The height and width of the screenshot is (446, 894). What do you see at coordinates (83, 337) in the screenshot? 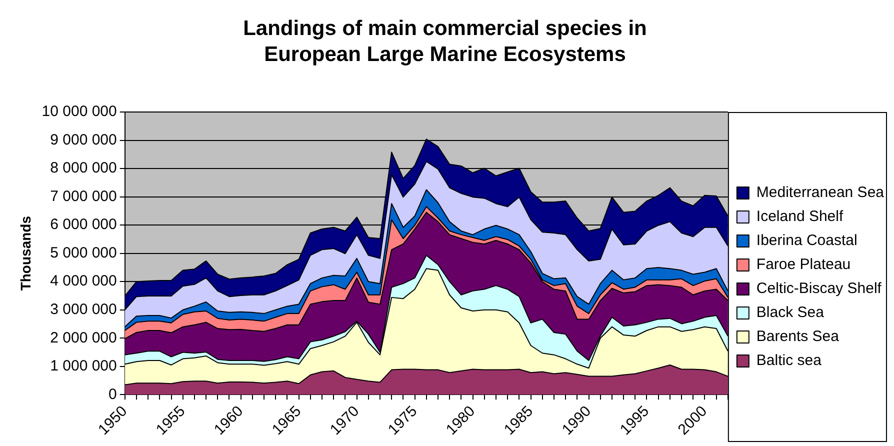
I see `y-tick-label: 2 000 000` at bounding box center [83, 337].